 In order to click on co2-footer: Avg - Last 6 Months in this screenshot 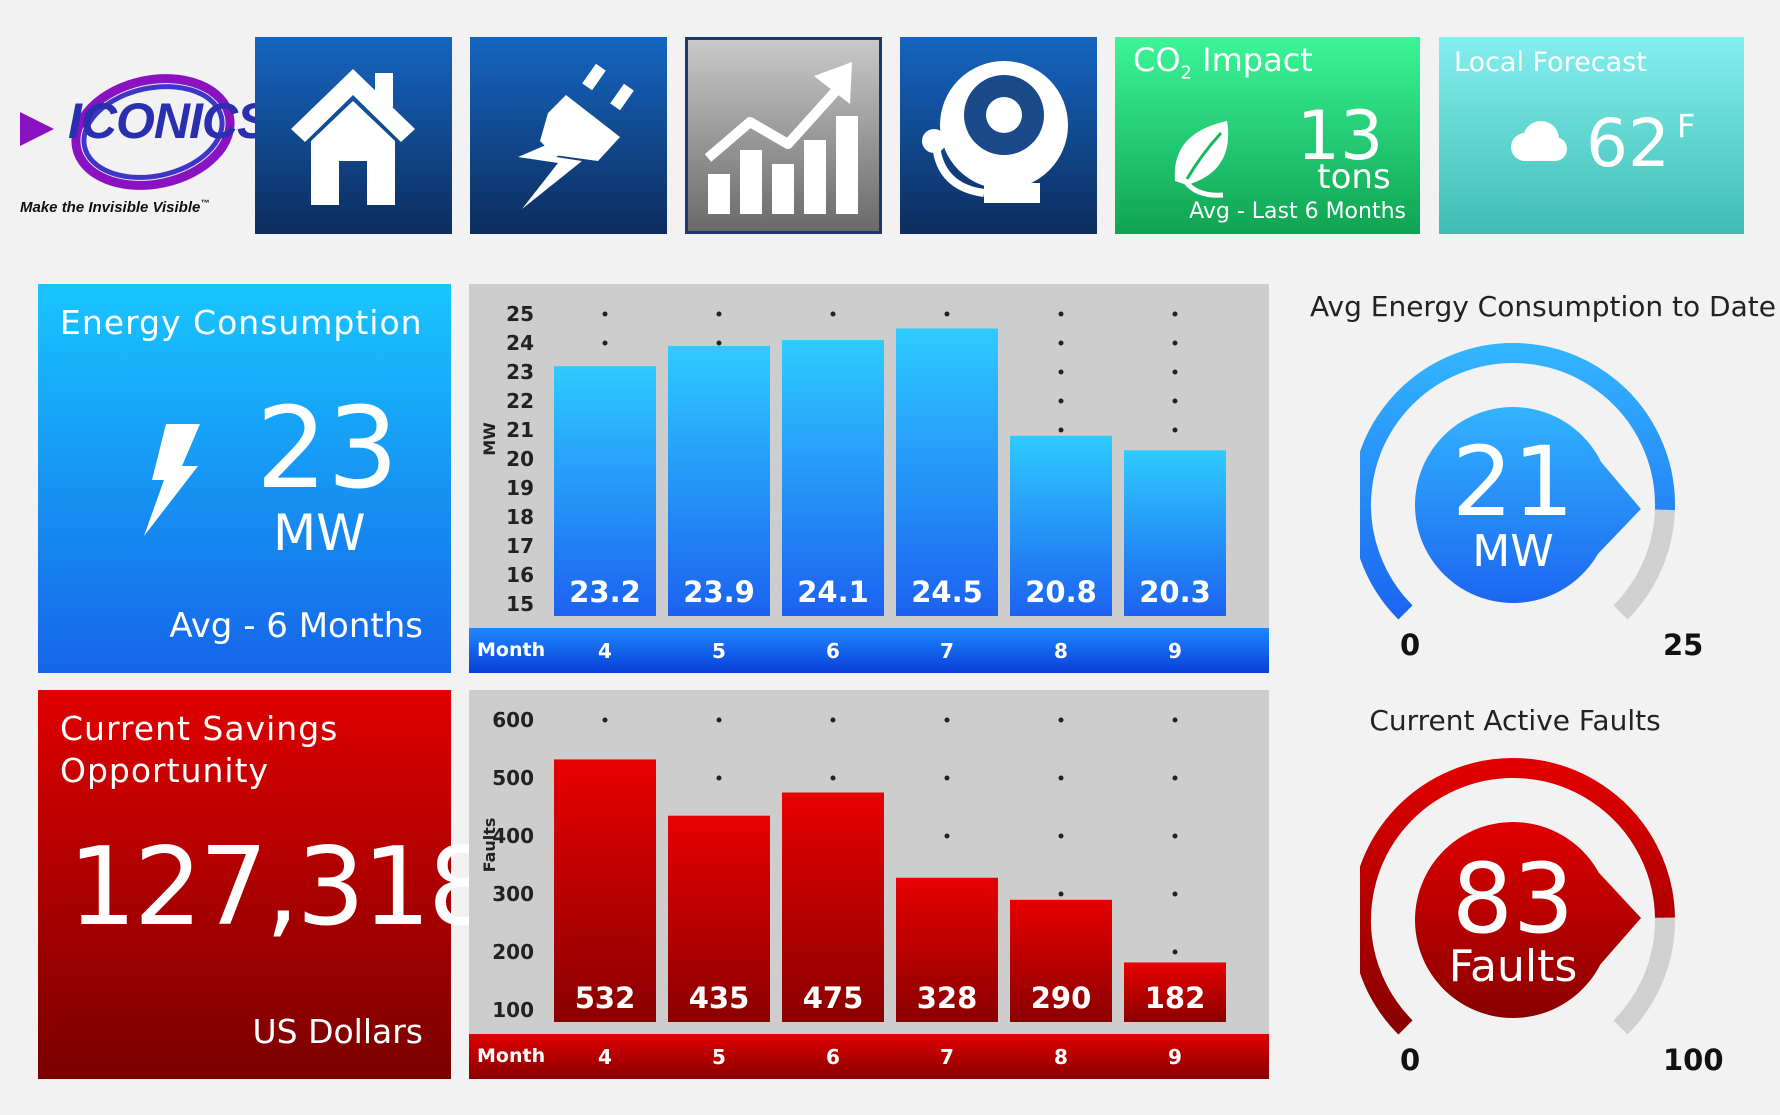, I will do `click(1297, 211)`.